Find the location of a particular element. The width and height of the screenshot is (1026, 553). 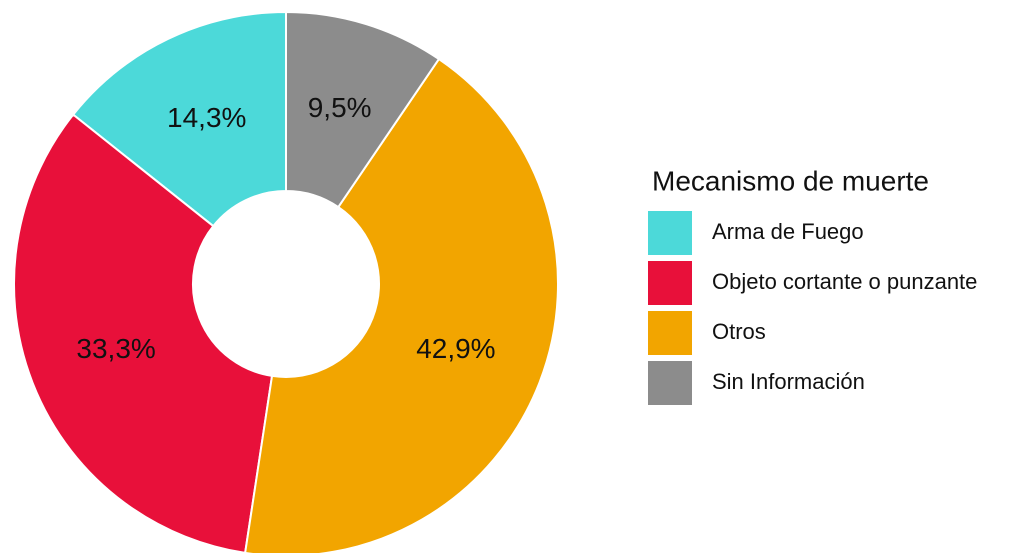

legend-title: Mecanismo de muerte is located at coordinates (790, 180).